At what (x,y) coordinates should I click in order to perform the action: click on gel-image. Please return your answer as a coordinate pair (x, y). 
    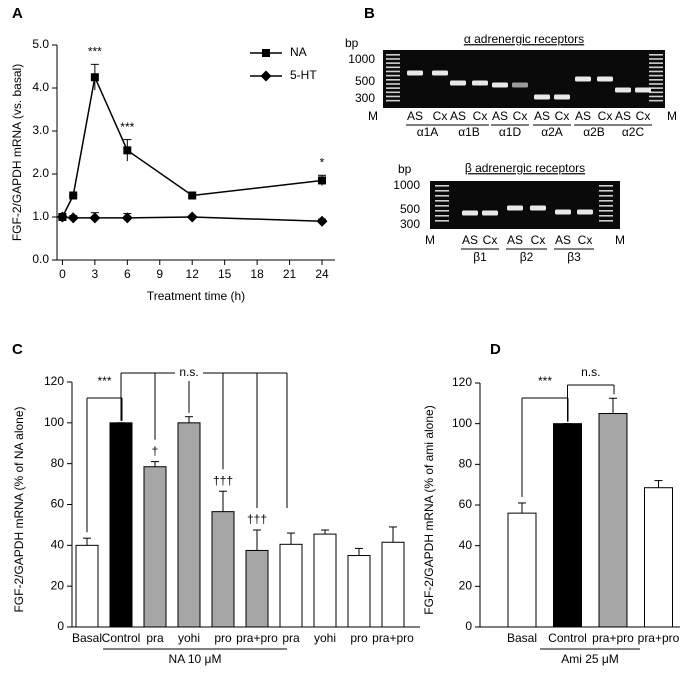
    Looking at the image, I should click on (525, 205).